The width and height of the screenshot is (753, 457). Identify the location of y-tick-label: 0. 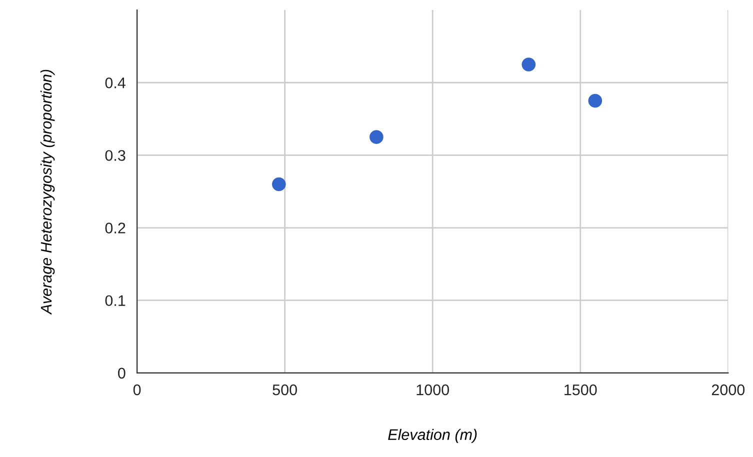
(122, 373).